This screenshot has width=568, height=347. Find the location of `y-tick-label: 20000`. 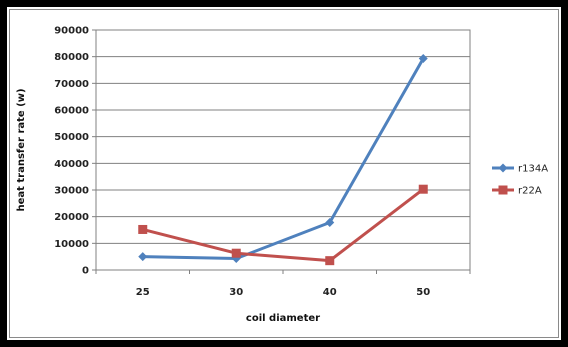

y-tick-label: 20000 is located at coordinates (71, 217).